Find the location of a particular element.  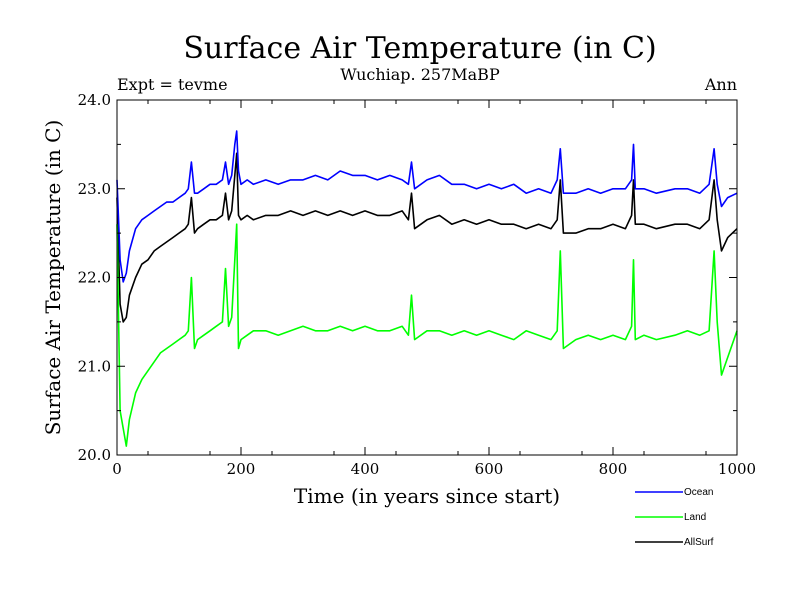

y-tick-label: 24.0 is located at coordinates (94, 100).